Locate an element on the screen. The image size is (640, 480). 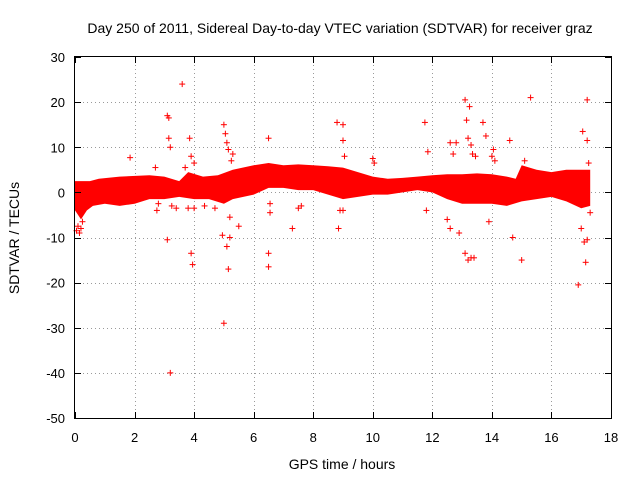
y-tick-label: 10 is located at coordinates (58, 147).